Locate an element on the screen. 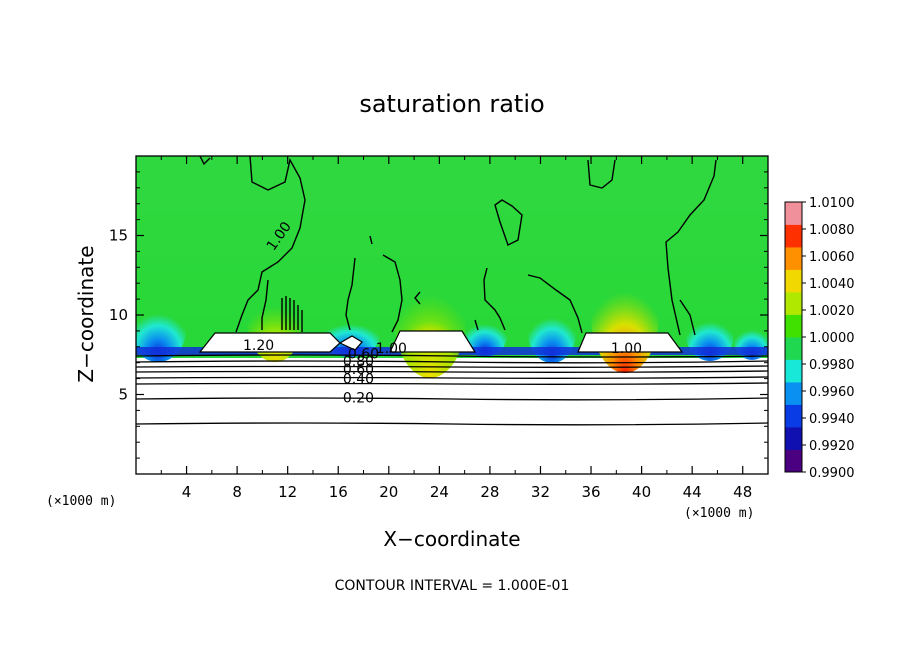 This screenshot has width=904, height=654. chart-title: saturation ratio is located at coordinates (451, 104).